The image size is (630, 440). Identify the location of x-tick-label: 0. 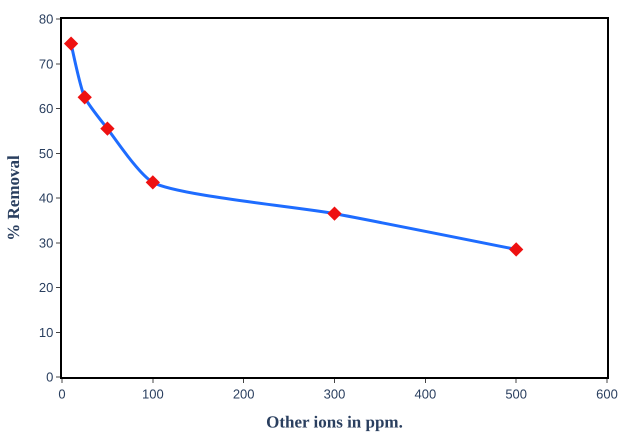
(62, 394).